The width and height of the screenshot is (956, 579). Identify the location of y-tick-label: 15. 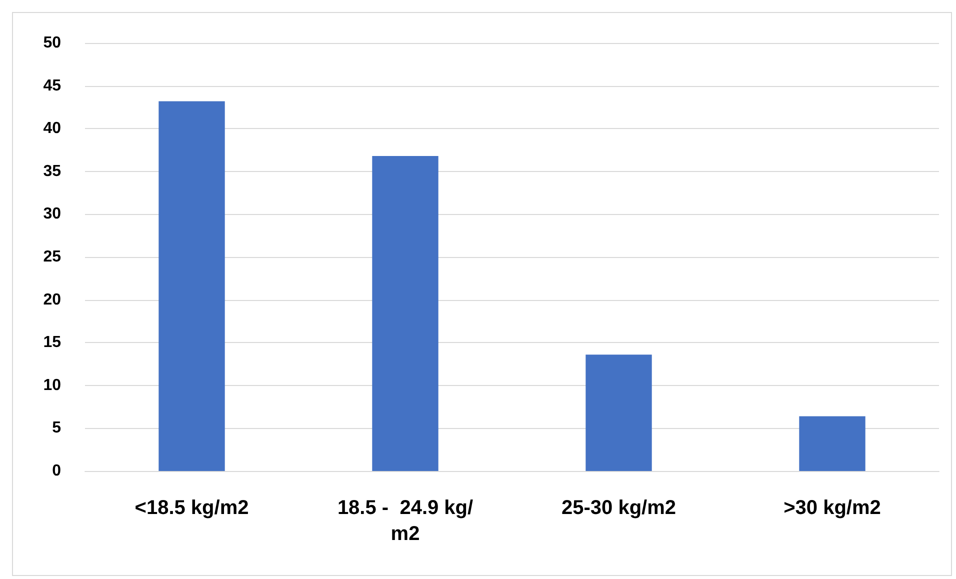
(52, 343).